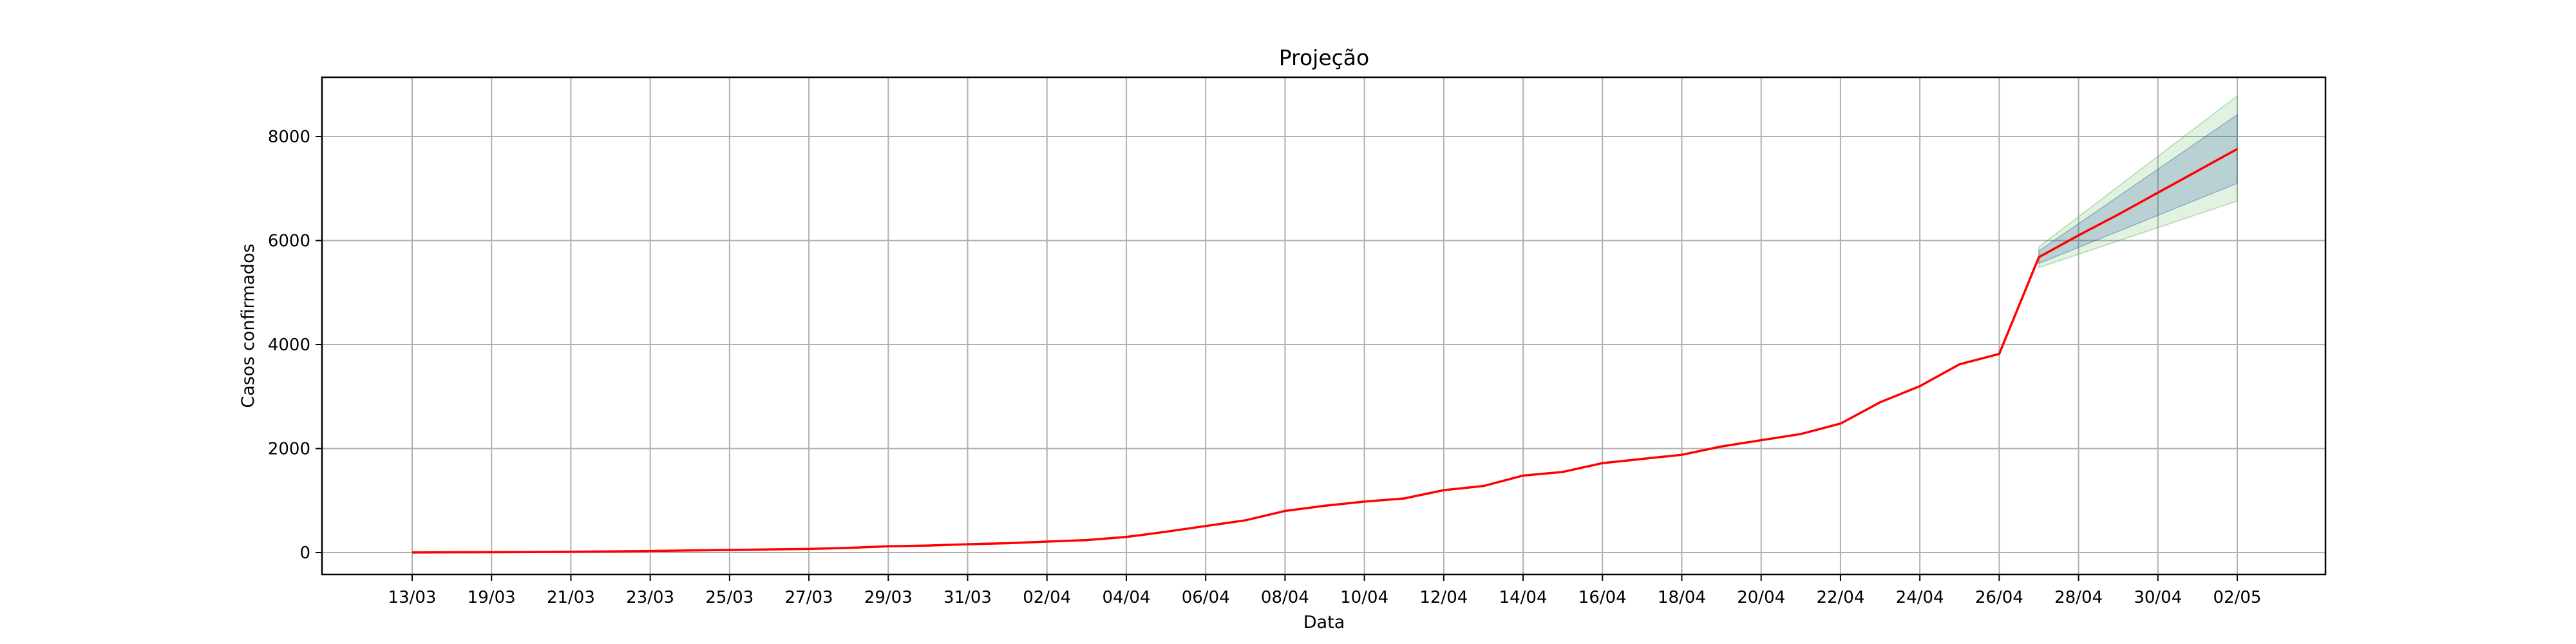 The height and width of the screenshot is (644, 2576). I want to click on y-tick-label: 2000, so click(289, 449).